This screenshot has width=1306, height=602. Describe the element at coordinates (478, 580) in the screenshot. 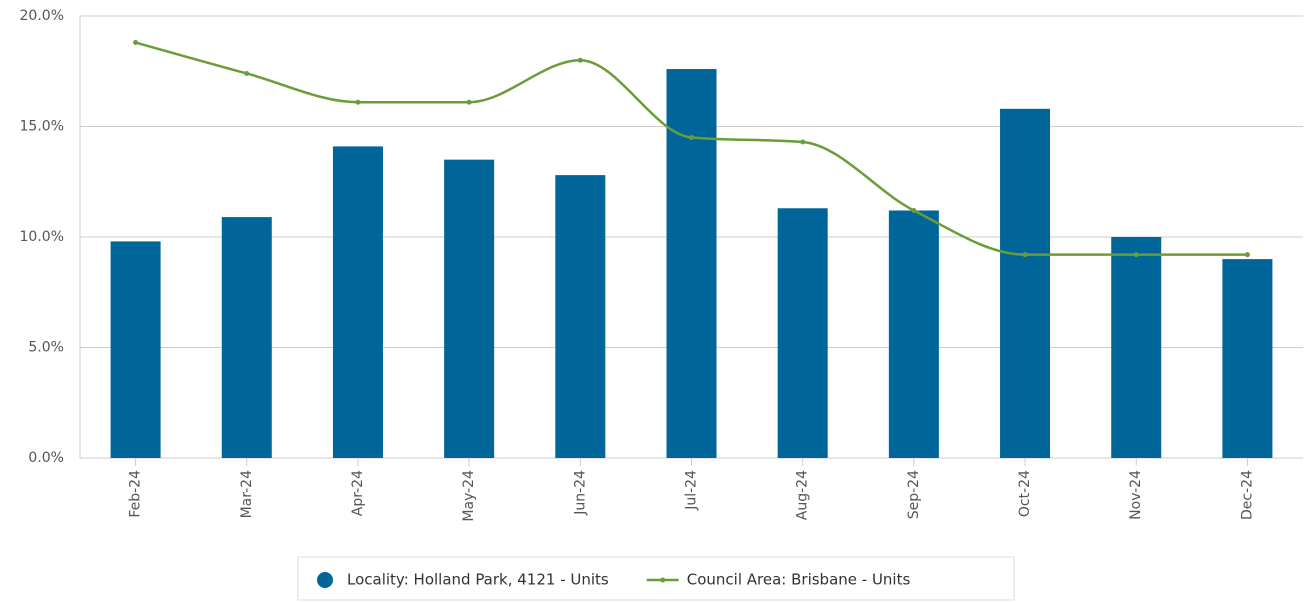

I see `legend-label: Locality: Holland Park, 4121 - Units` at that location.